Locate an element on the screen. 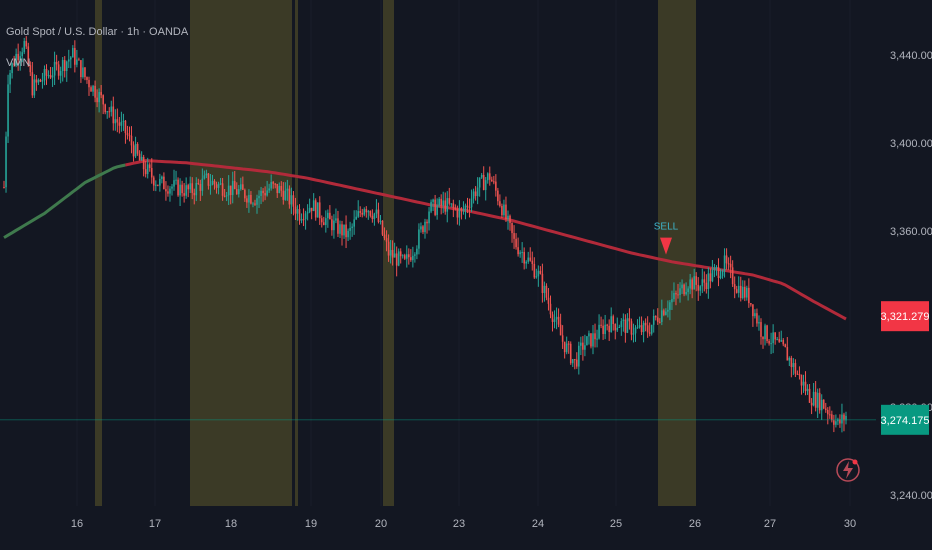 This screenshot has height=550, width=932. time-axis: 16 17 18 19 20 23 24 25 26 27 30 is located at coordinates (463, 524).